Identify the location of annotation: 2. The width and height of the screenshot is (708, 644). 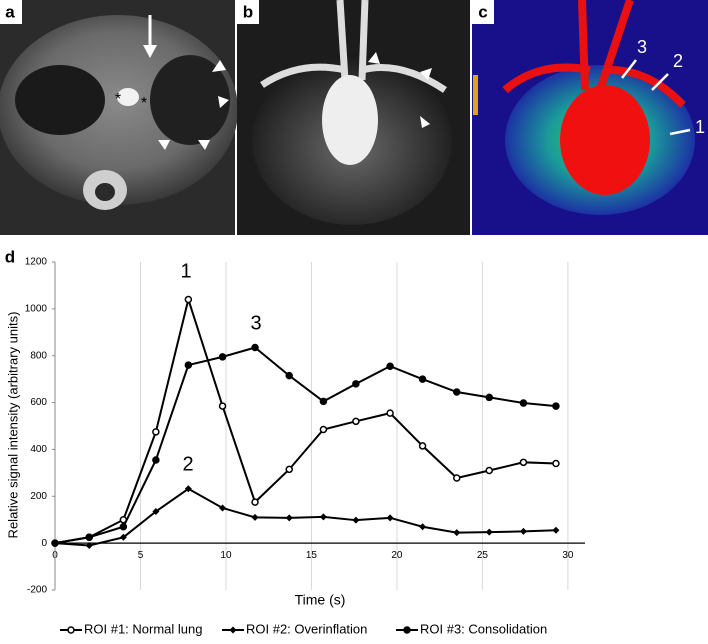
(187, 464).